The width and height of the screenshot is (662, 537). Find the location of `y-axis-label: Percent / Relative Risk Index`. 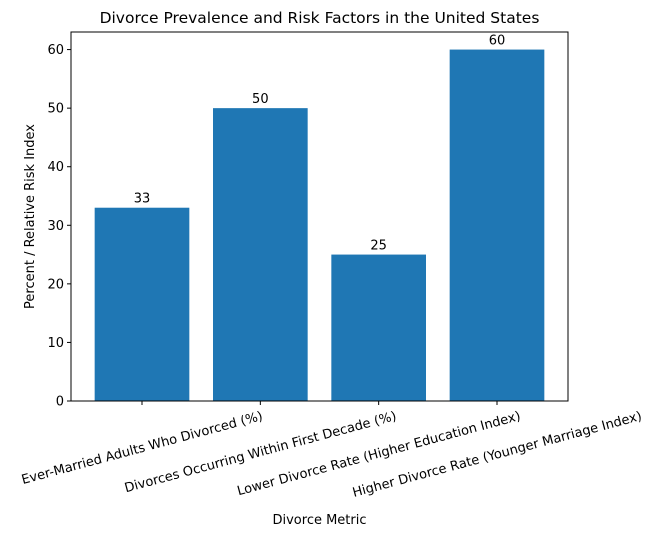

y-axis-label: Percent / Relative Risk Index is located at coordinates (30, 216).